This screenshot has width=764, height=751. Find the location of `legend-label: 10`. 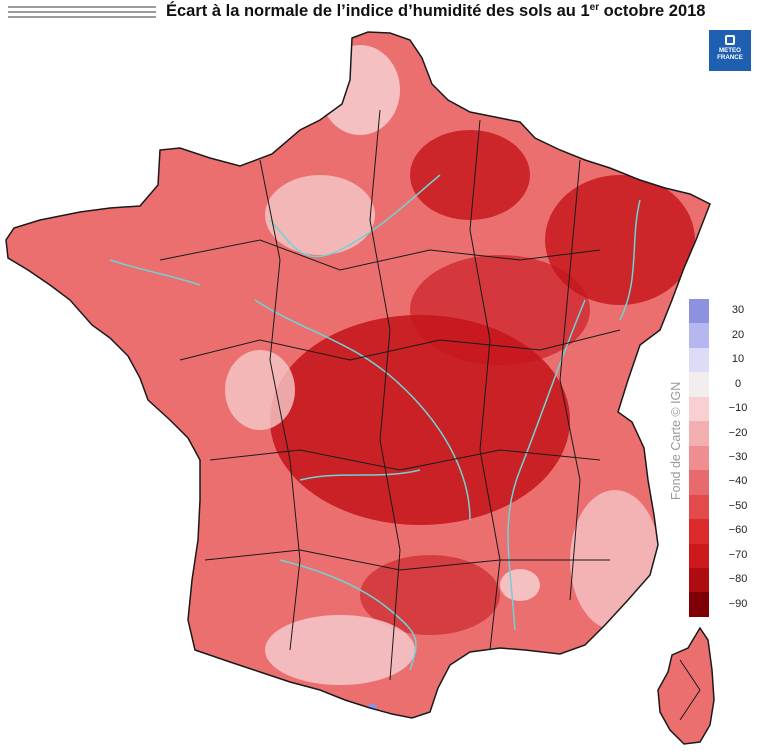

legend-label: 10 is located at coordinates (738, 359).